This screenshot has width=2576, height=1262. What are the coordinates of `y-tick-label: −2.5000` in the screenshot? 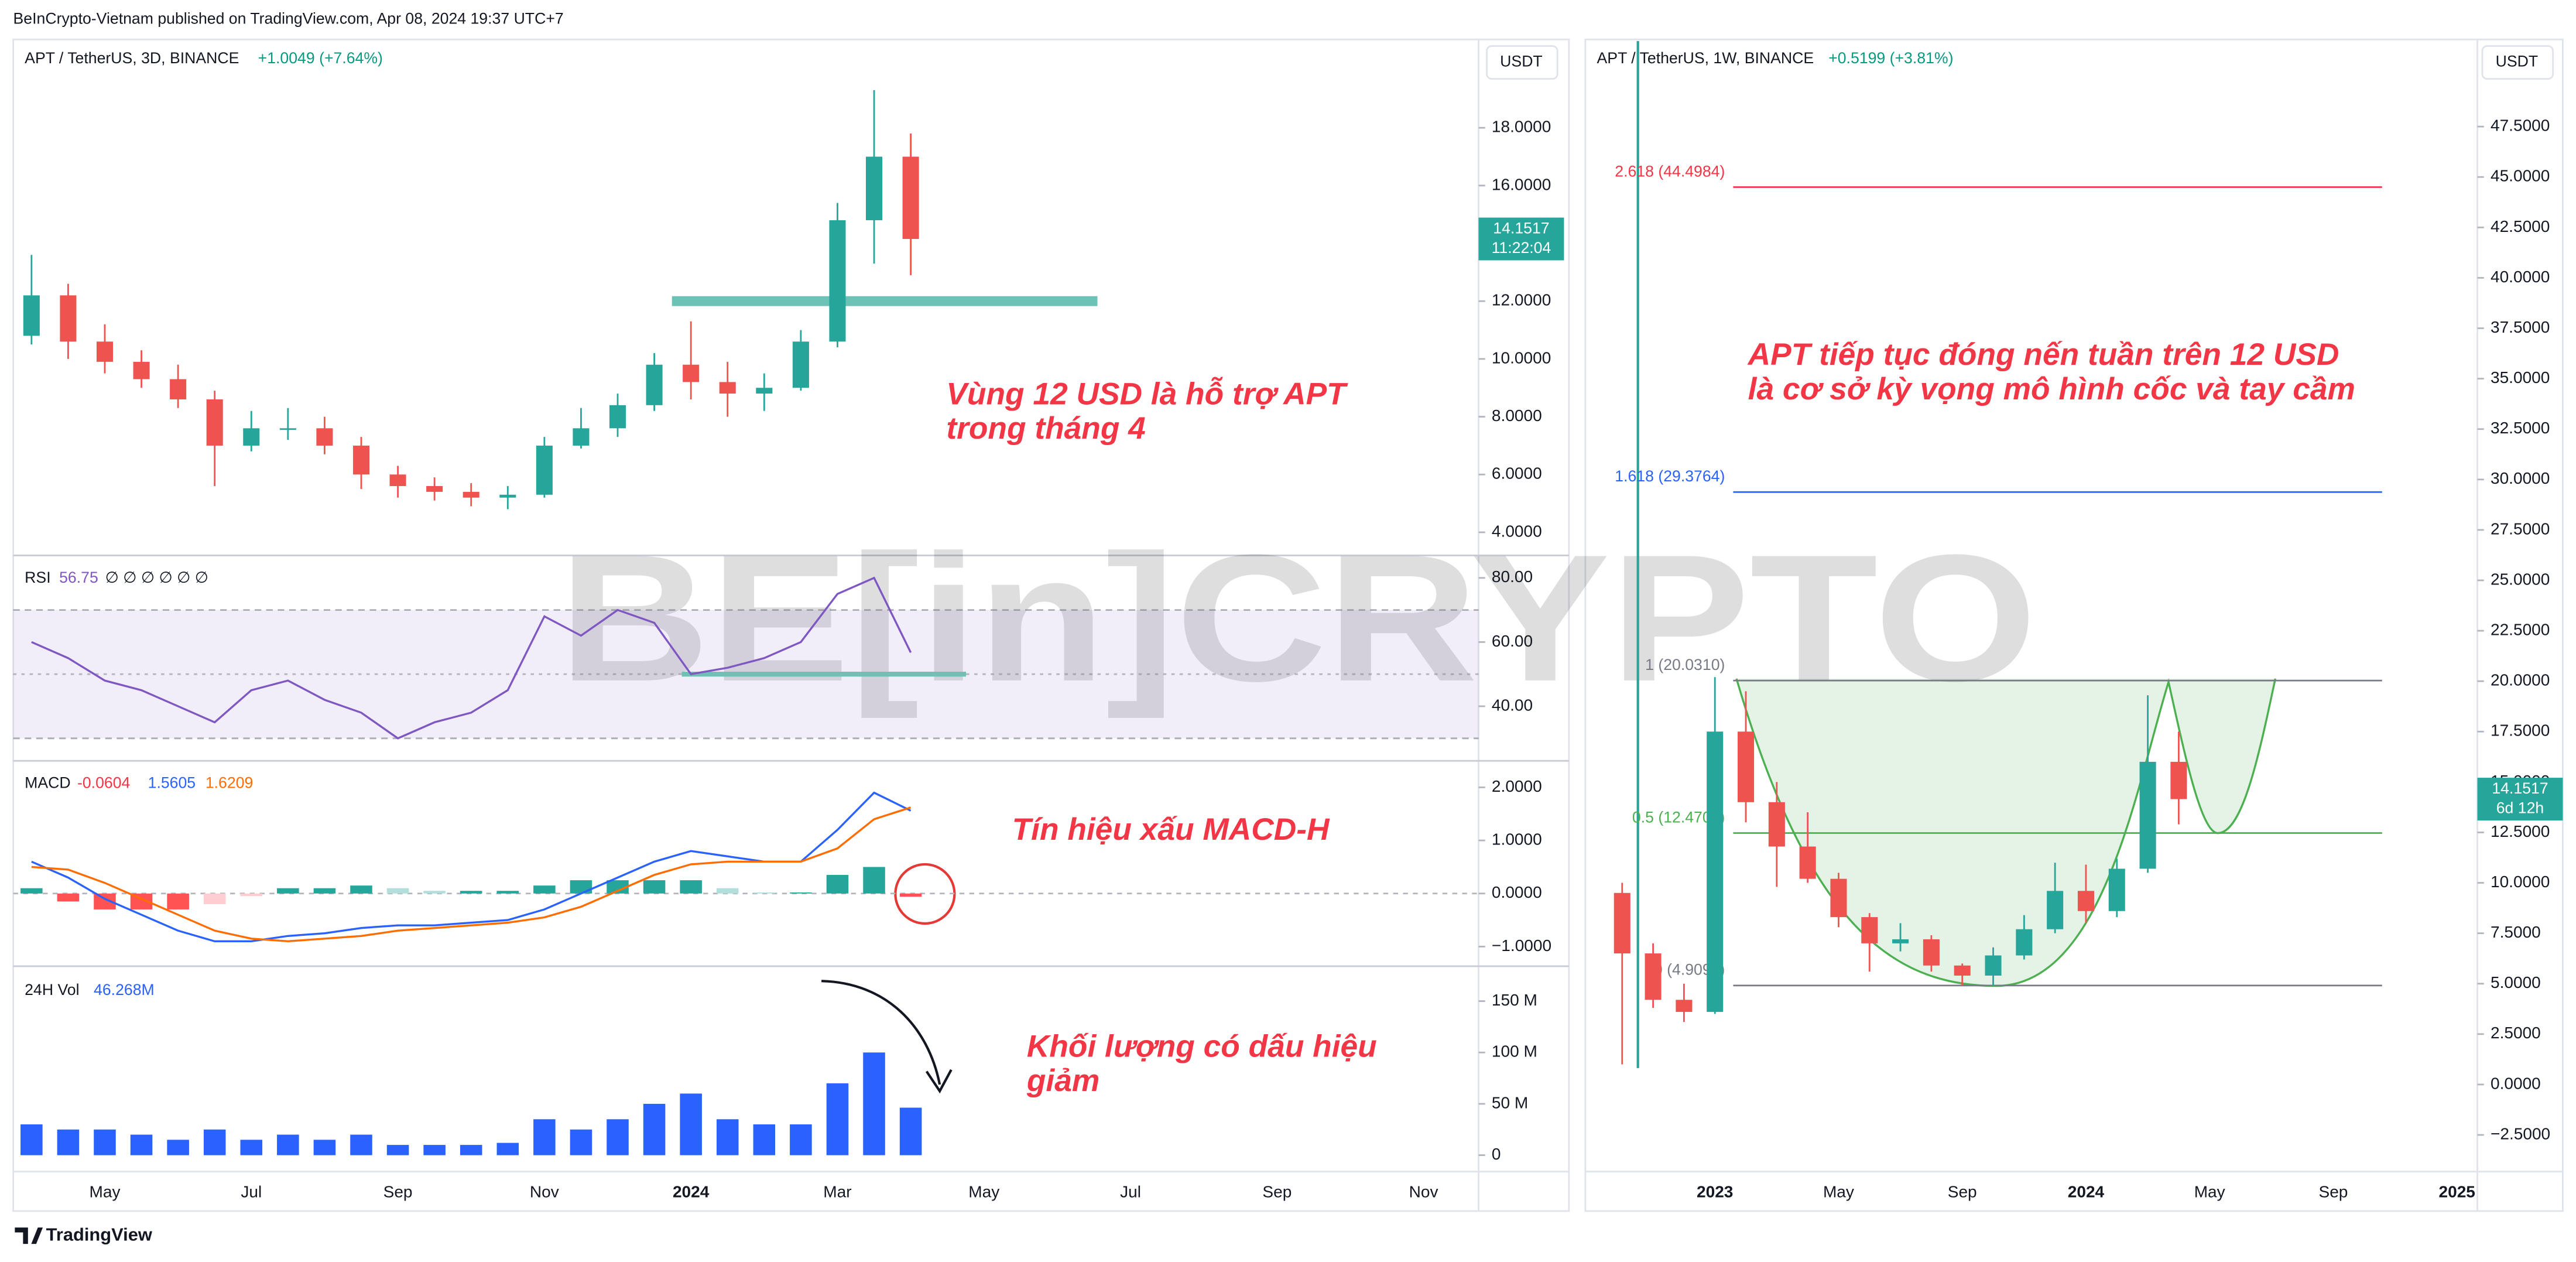 It's located at (2520, 1133).